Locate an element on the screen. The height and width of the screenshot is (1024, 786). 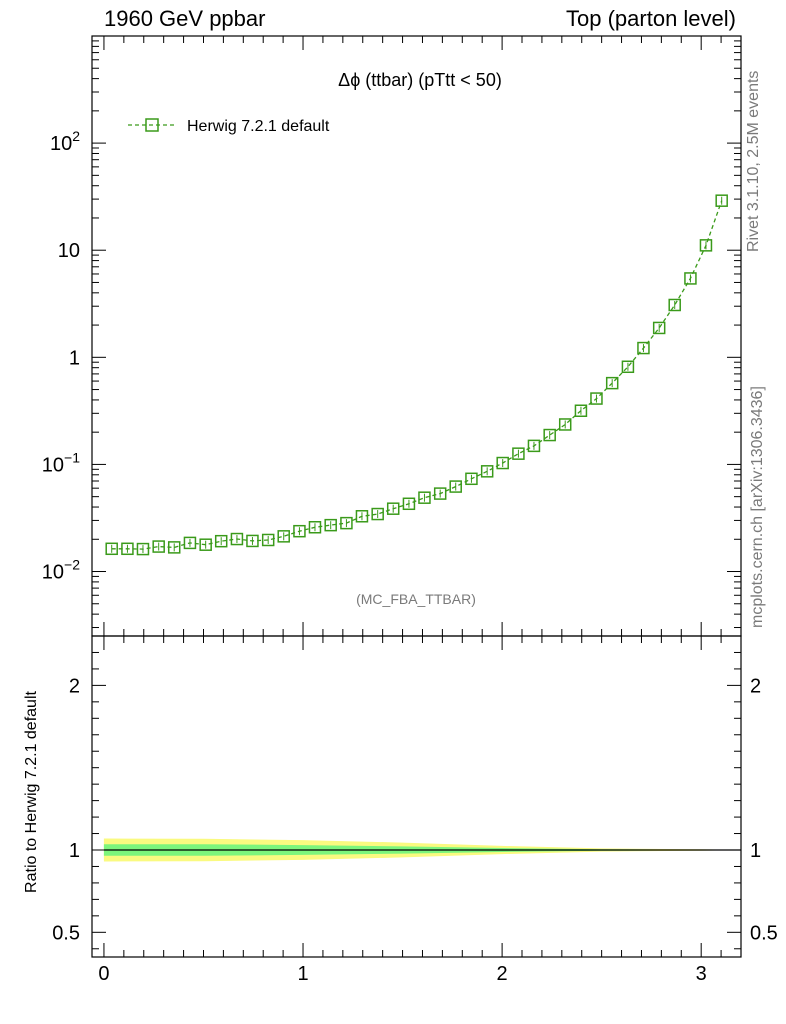
y-tick-label: 10⁻² is located at coordinates (61, 570).